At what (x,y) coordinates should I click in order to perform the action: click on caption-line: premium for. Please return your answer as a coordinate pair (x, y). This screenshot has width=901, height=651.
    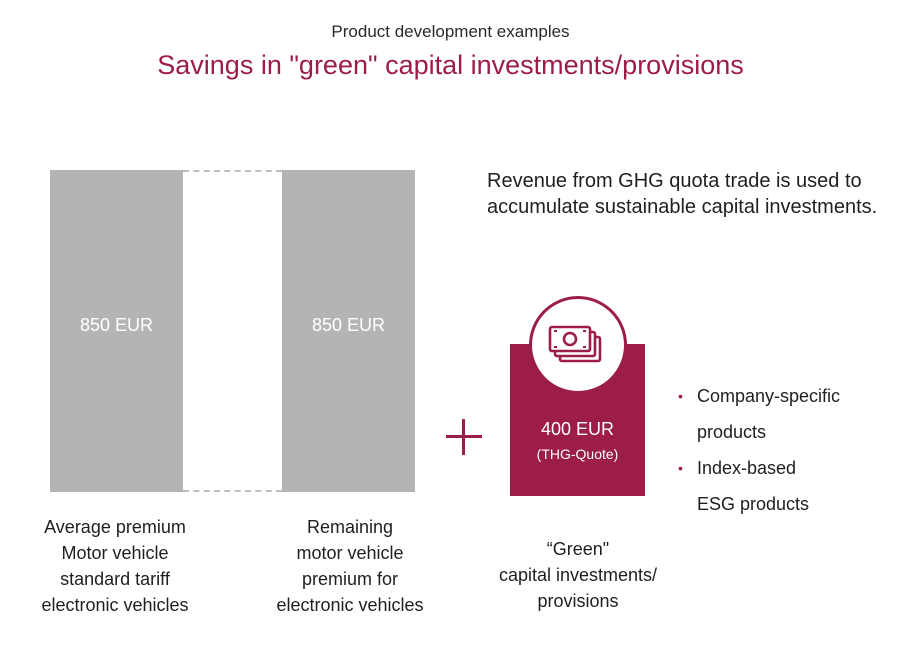
    Looking at the image, I should click on (350, 579).